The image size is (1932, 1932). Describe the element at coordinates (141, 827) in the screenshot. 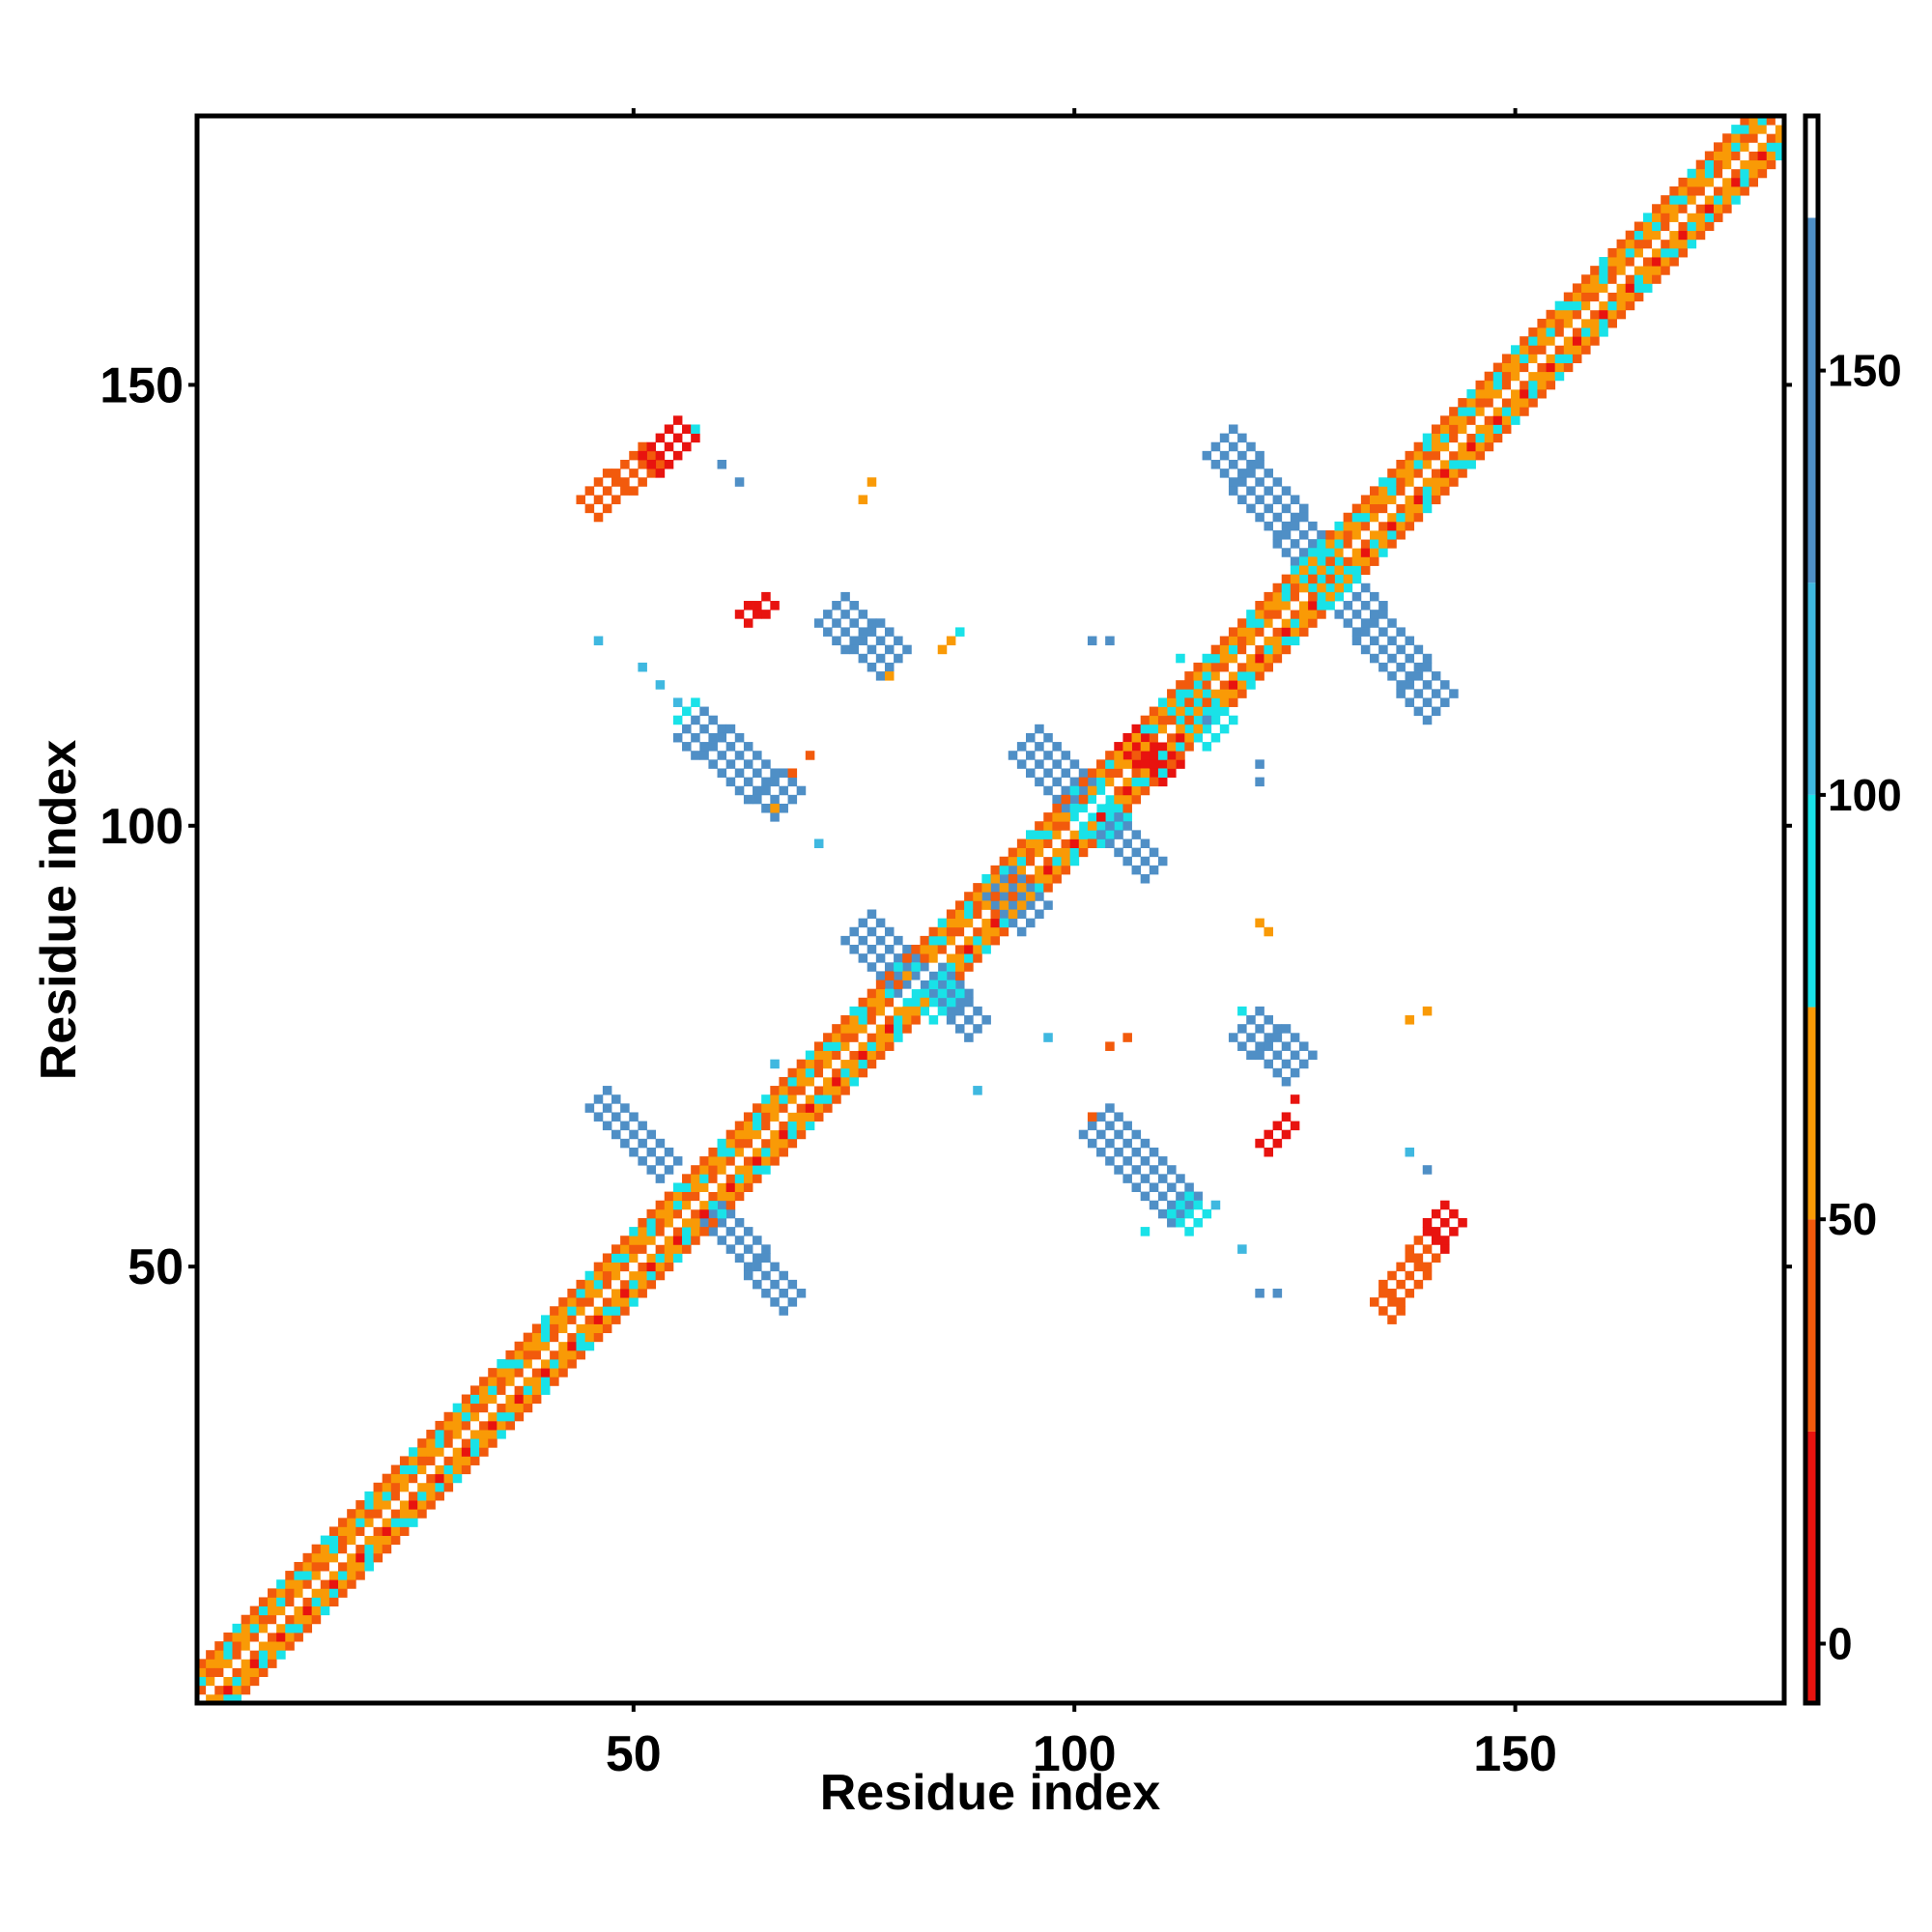

I see `y-tick-label: 100` at that location.